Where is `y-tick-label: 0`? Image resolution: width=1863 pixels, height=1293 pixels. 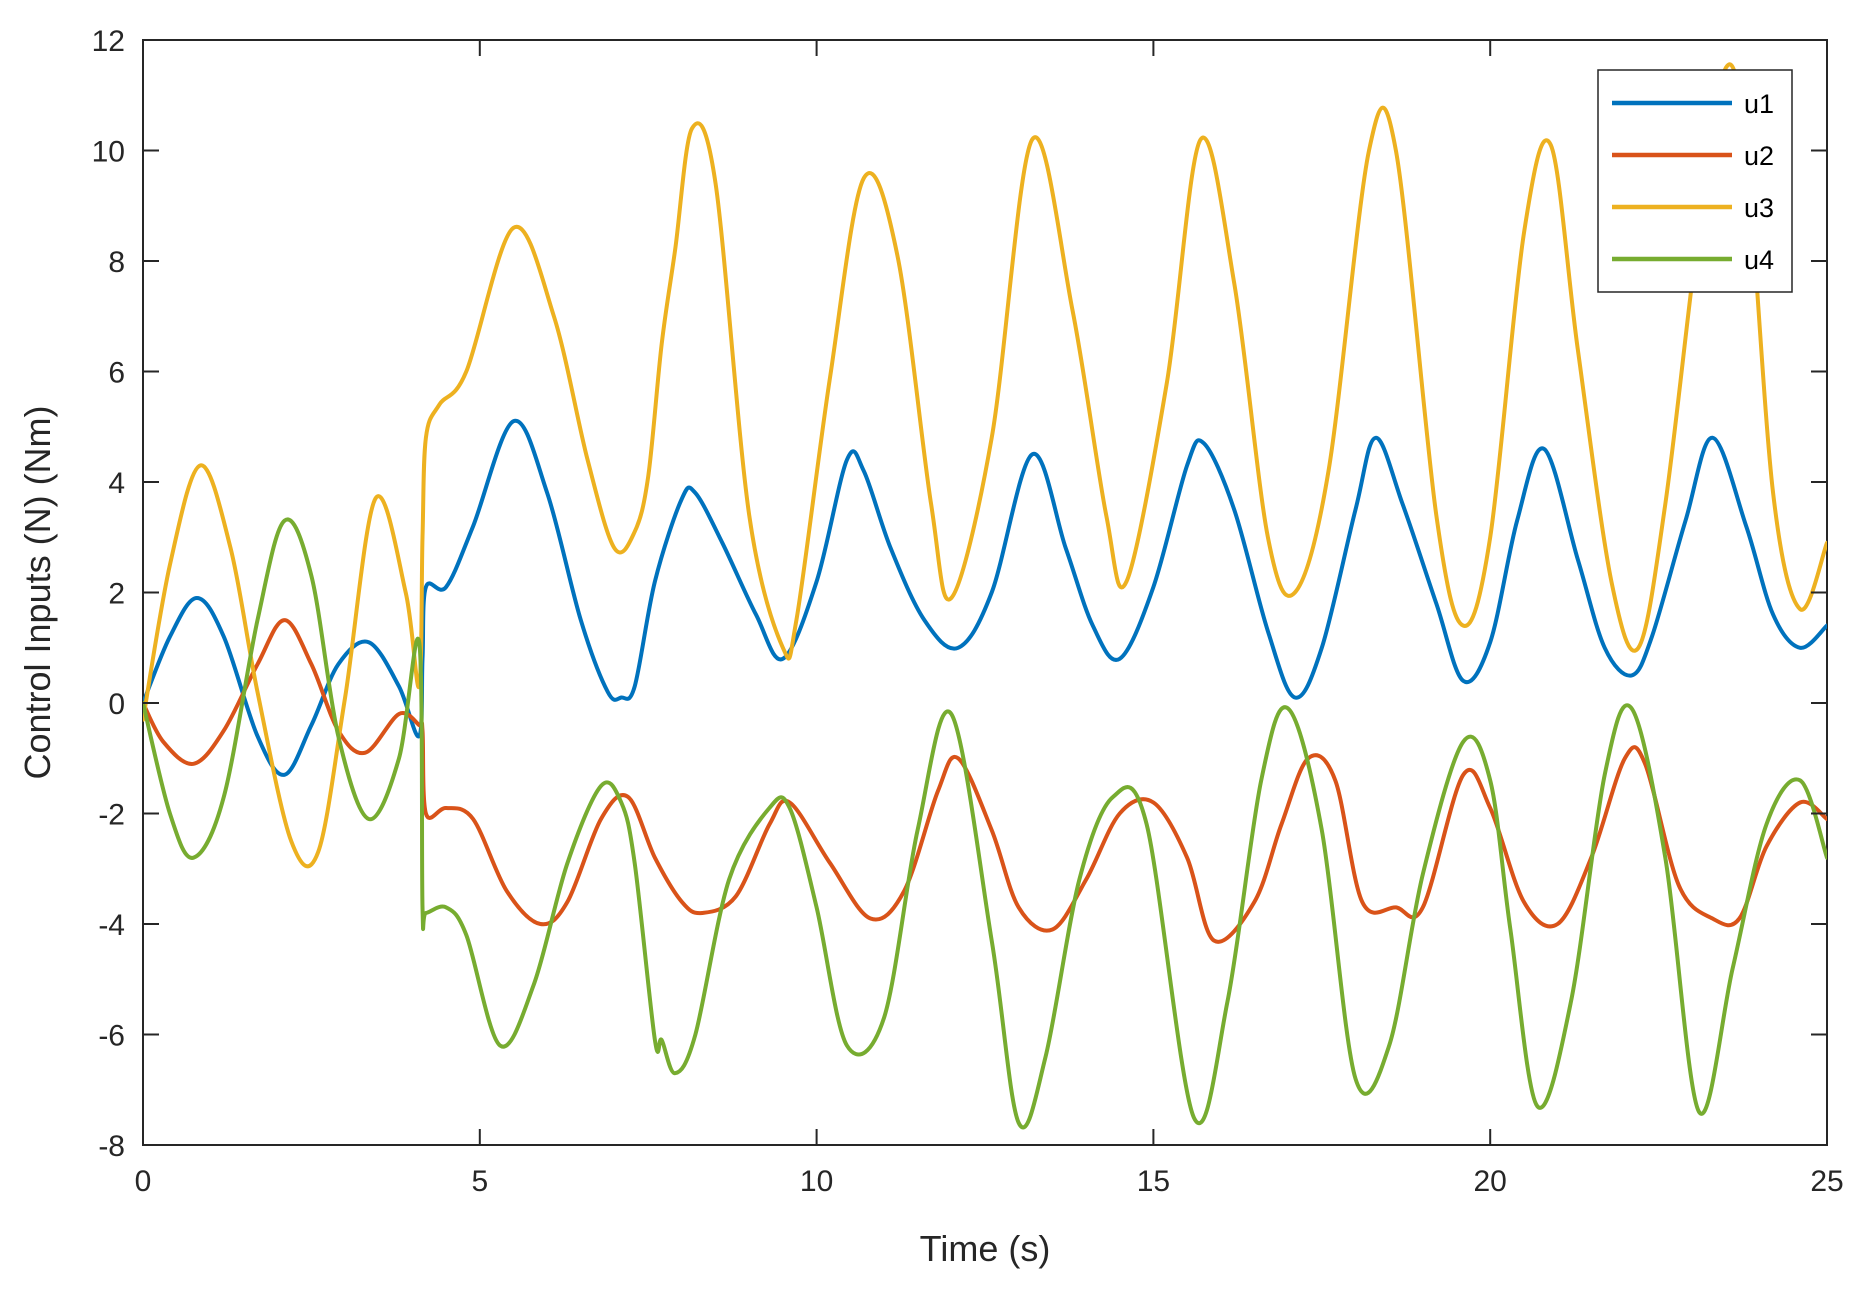
y-tick-label: 0 is located at coordinates (116, 704).